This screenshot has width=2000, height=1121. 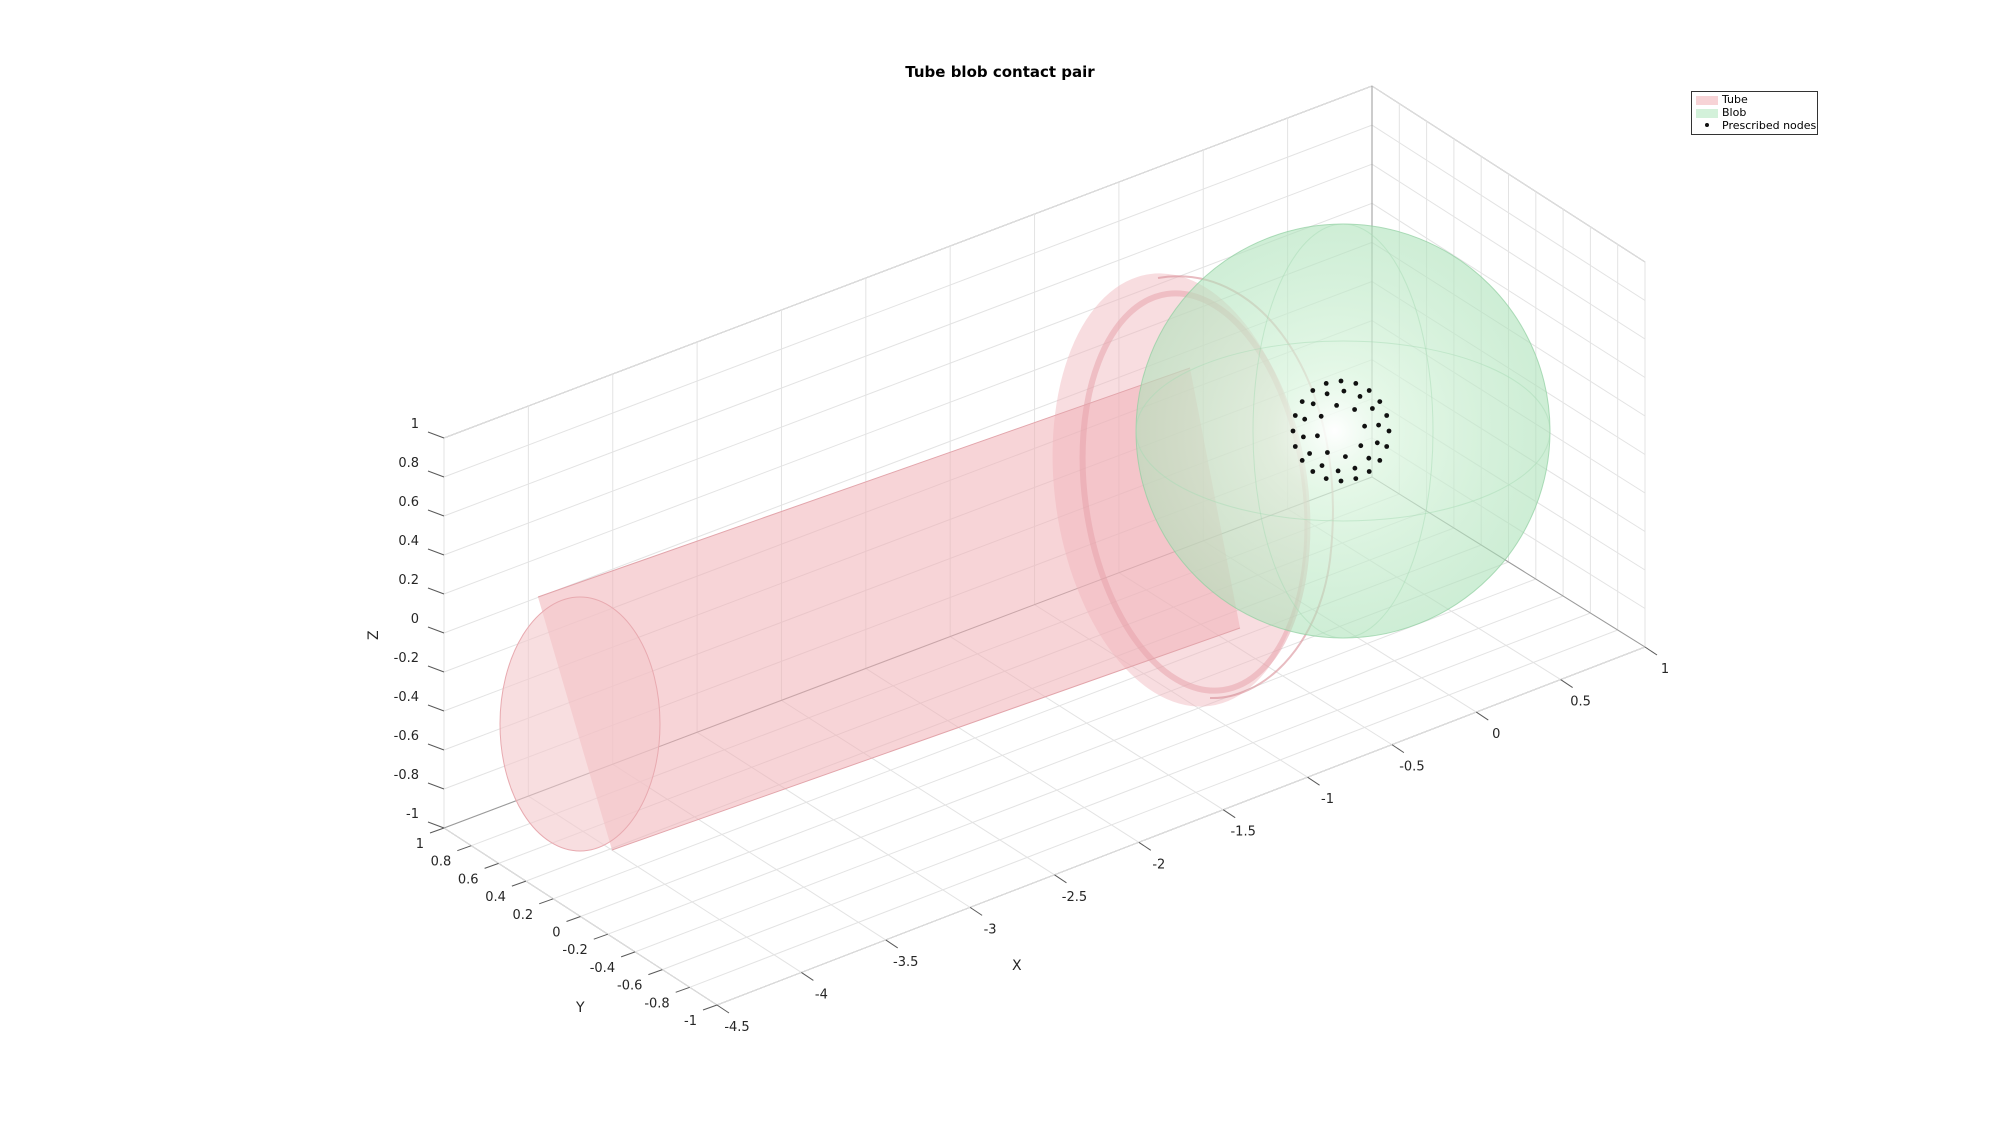 I want to click on legend: Tube Blob Prescribed nodes, so click(x=1754, y=113).